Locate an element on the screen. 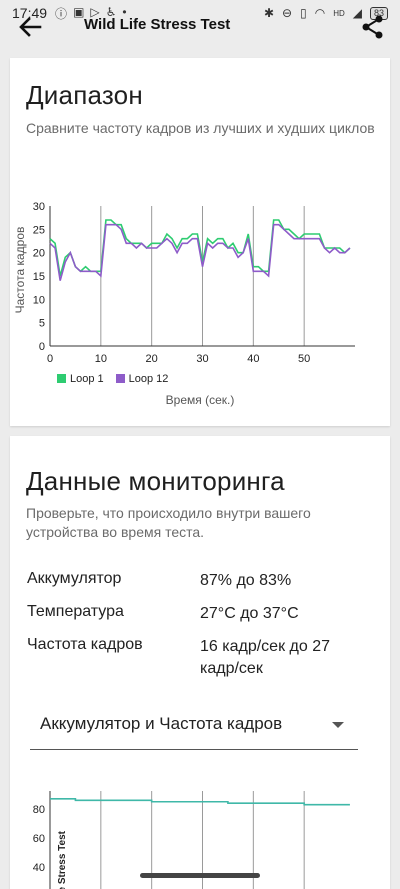  play-icon: ▷ is located at coordinates (95, 11).